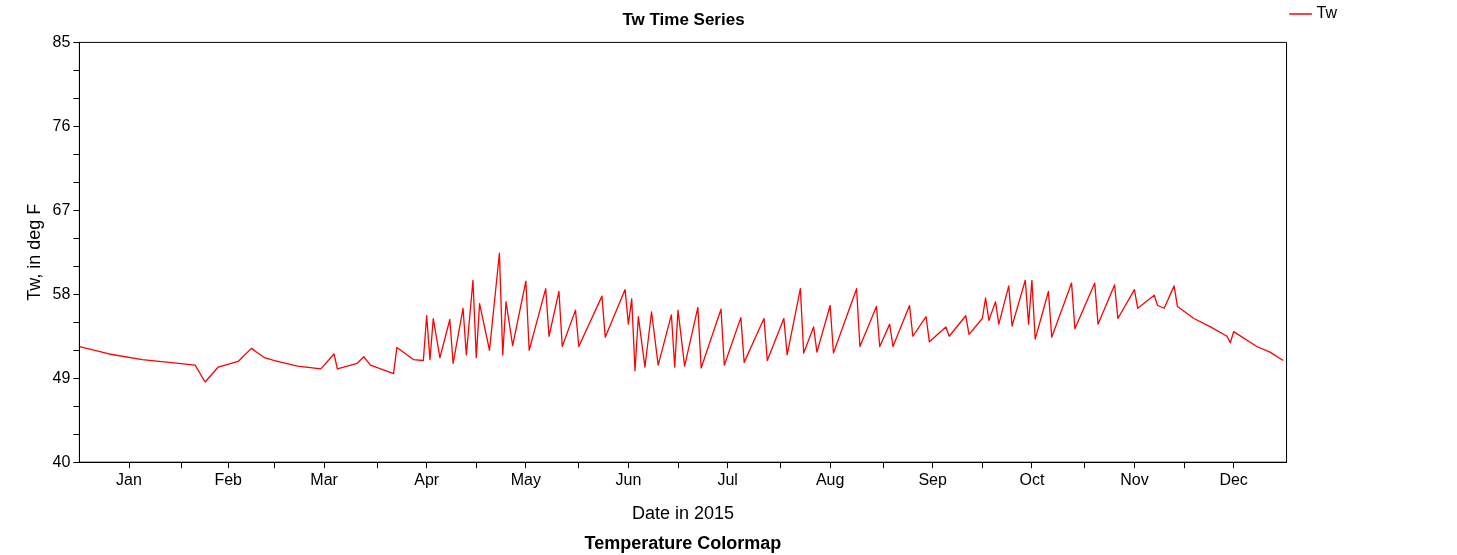 The image size is (1457, 555). I want to click on x-tick-label: Feb, so click(228, 480).